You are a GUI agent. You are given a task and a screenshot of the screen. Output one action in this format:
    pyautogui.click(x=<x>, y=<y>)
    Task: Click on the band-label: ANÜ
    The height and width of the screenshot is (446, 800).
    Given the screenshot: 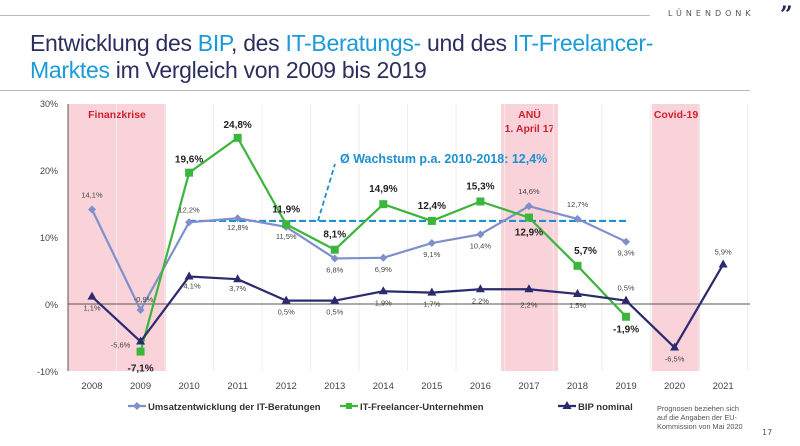 What is the action you would take?
    pyautogui.click(x=529, y=114)
    